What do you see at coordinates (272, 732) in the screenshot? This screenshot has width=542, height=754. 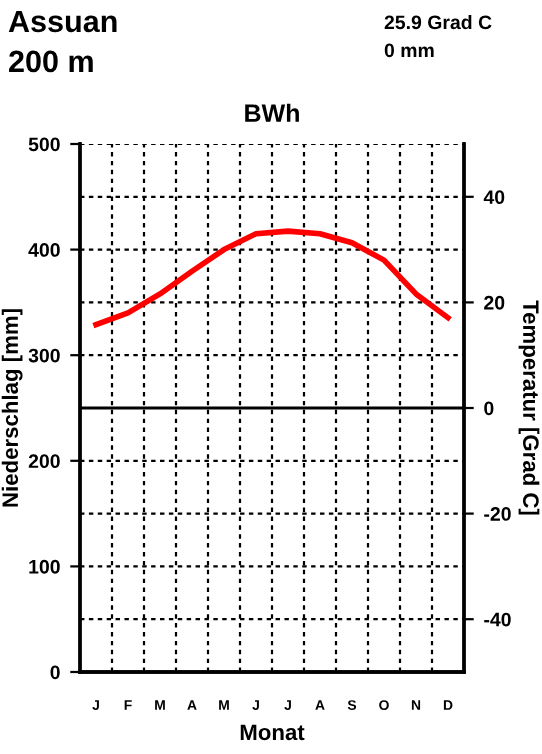 I see `x-axis-title: Monat` at bounding box center [272, 732].